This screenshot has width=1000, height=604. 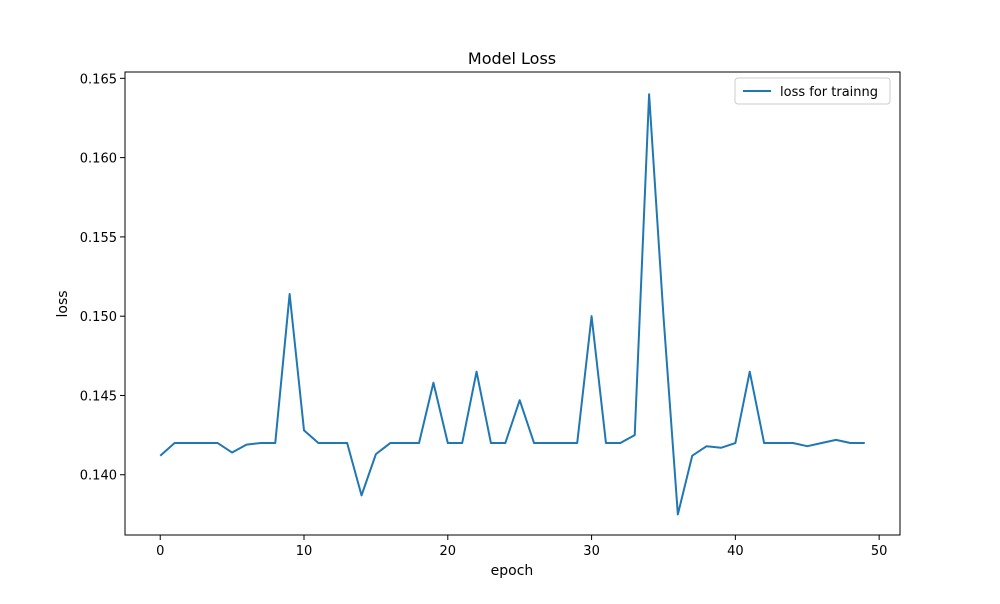 I want to click on legend: loss for trainng, so click(x=812, y=91).